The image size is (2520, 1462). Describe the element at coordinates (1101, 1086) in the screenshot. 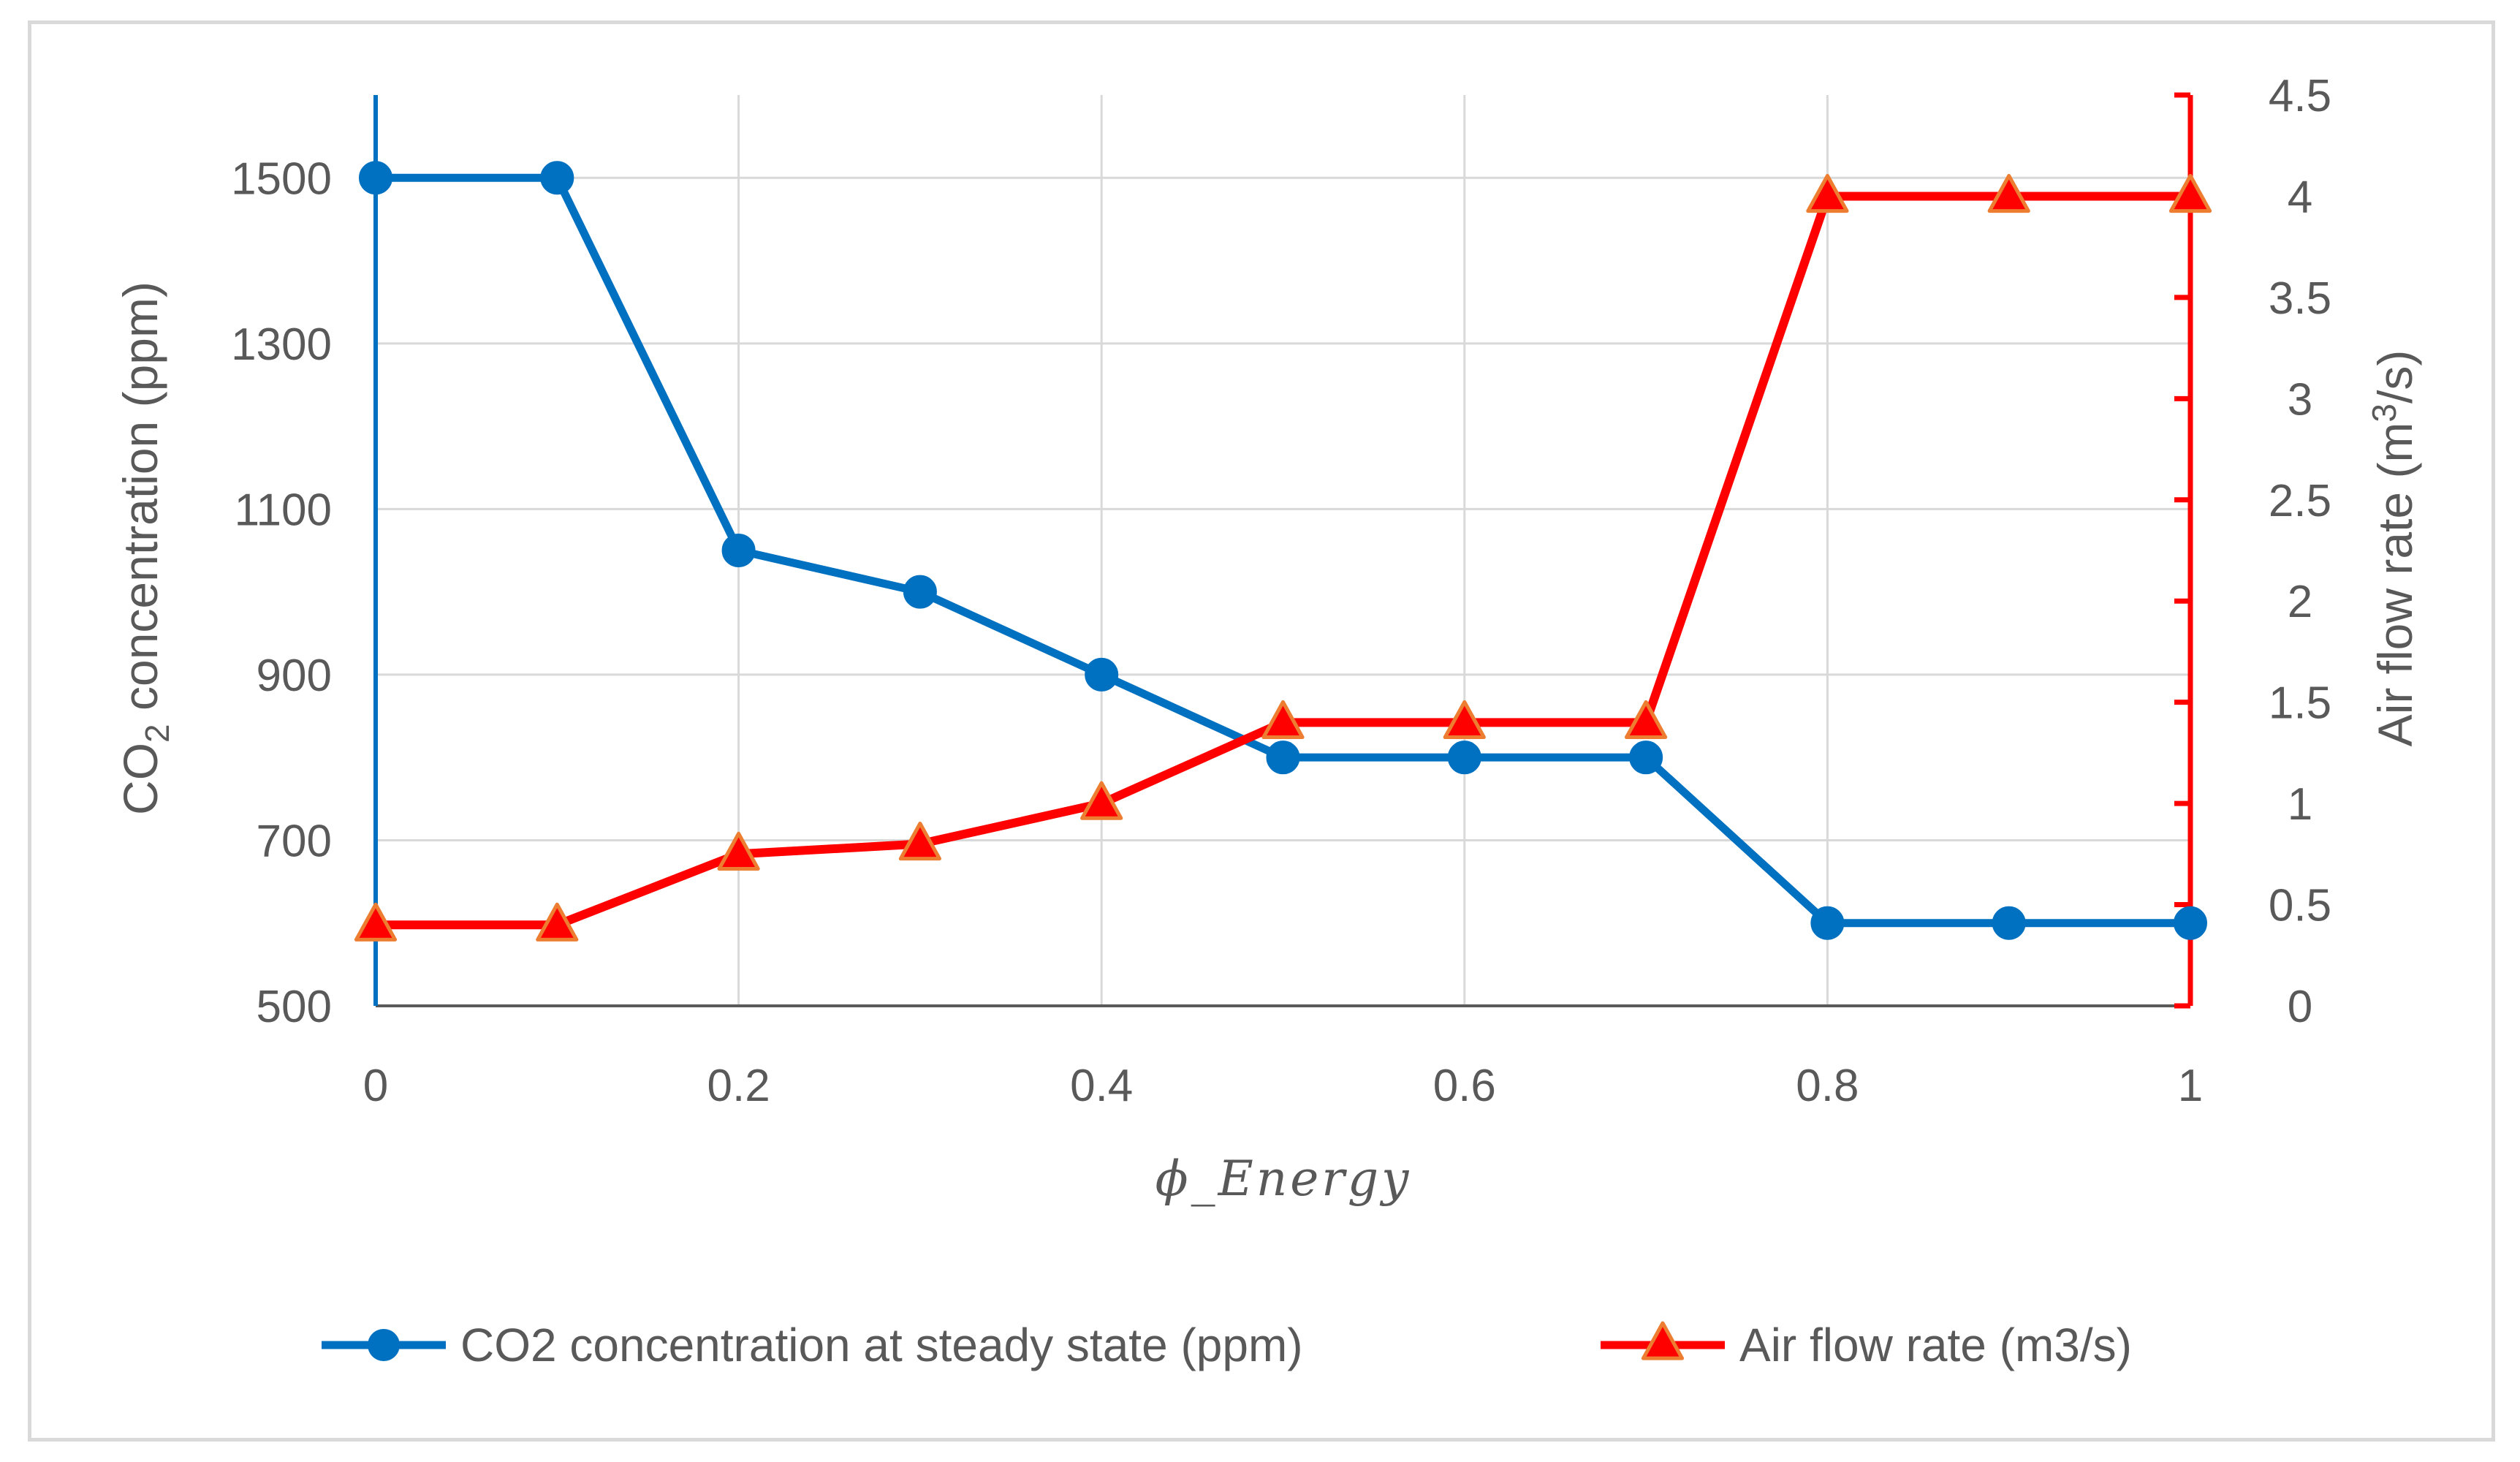

I see `x-tick-label: 0.4` at that location.